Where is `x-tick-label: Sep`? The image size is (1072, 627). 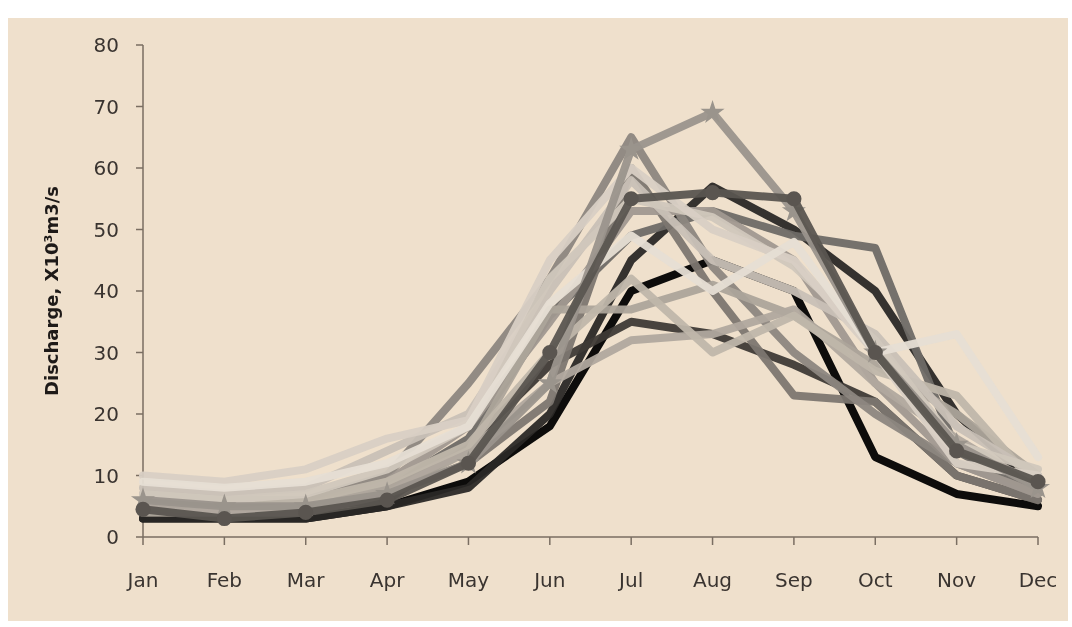 x-tick-label: Sep is located at coordinates (794, 580).